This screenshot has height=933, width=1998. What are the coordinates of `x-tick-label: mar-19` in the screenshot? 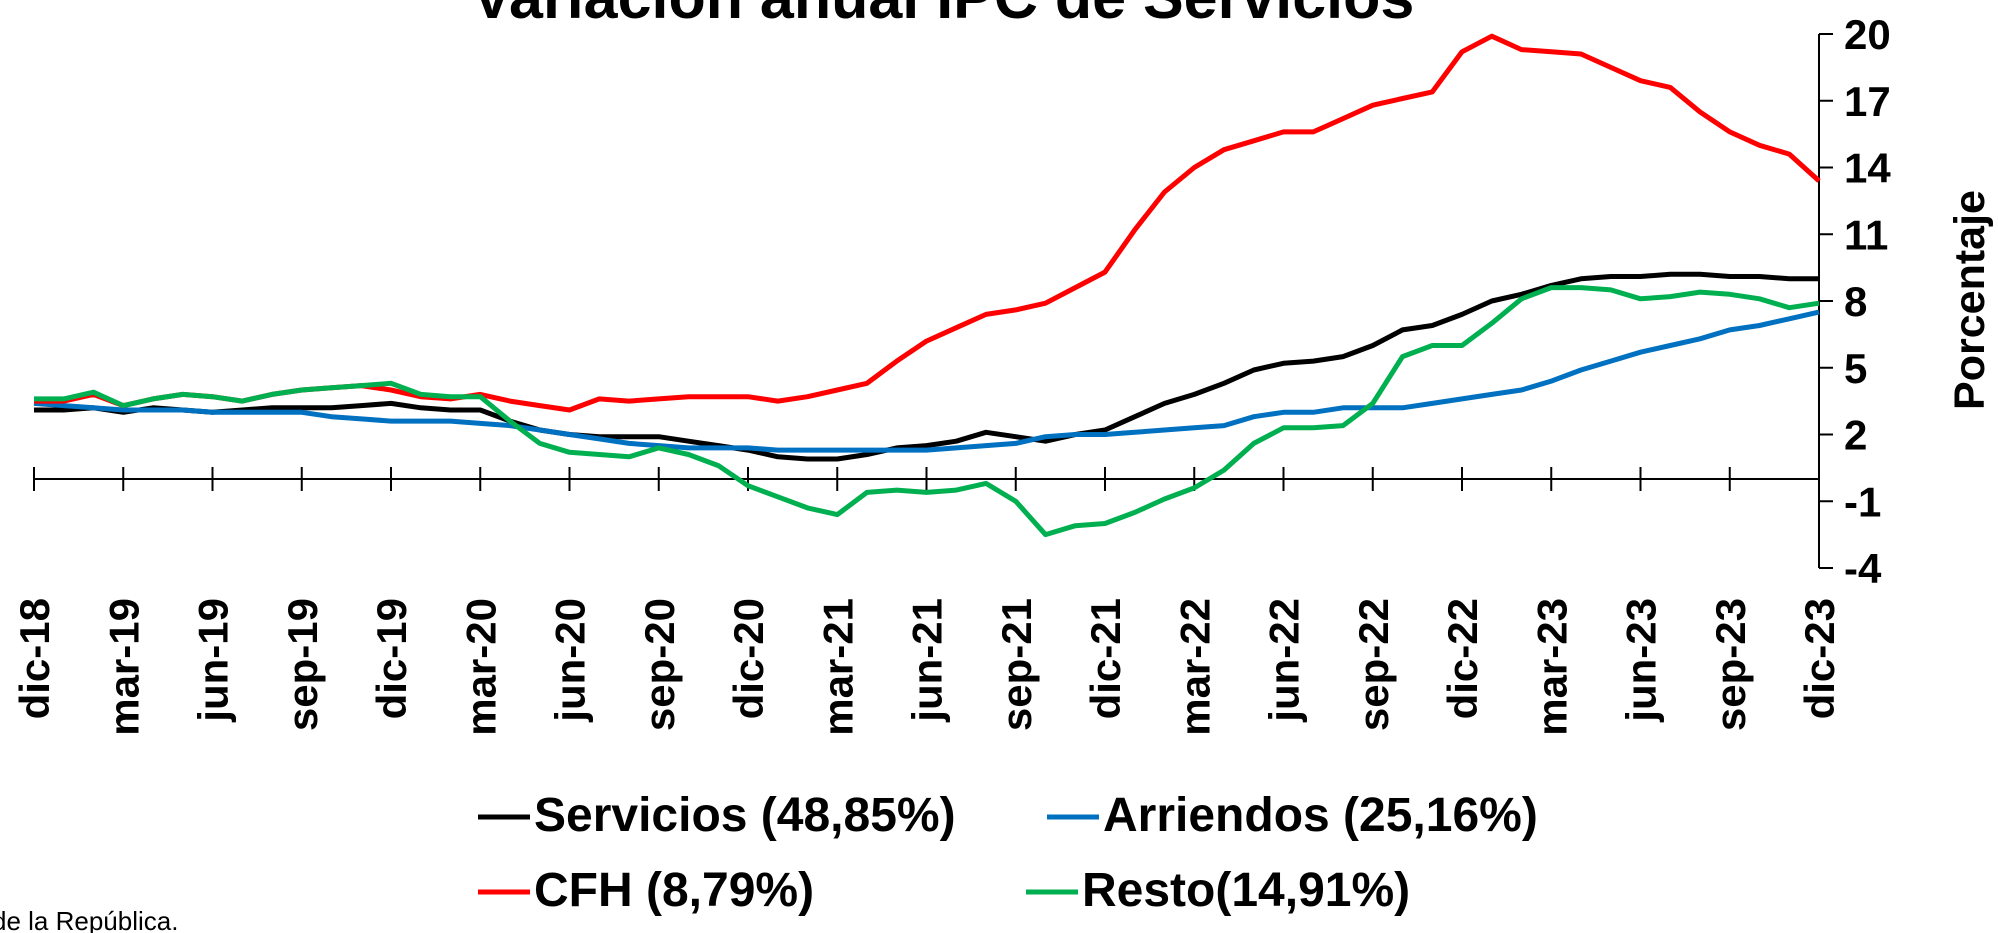 It's located at (123, 667).